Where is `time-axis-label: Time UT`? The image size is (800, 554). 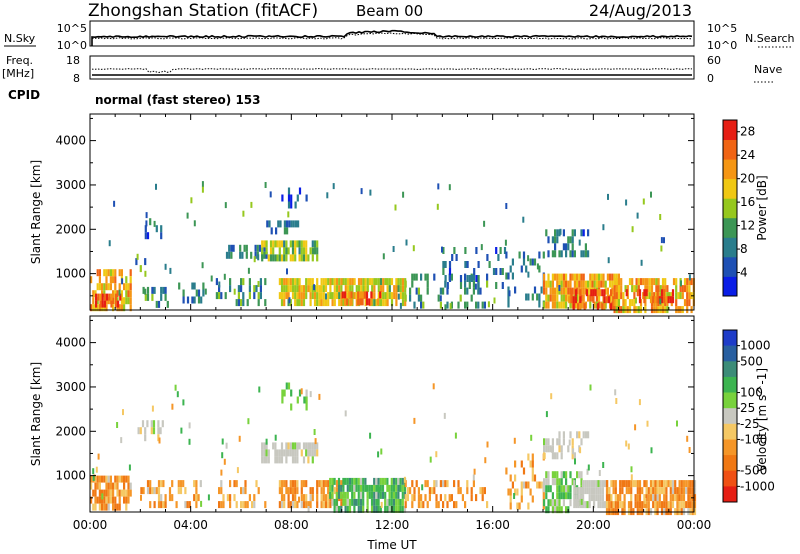 time-axis-label: Time UT is located at coordinates (391, 545).